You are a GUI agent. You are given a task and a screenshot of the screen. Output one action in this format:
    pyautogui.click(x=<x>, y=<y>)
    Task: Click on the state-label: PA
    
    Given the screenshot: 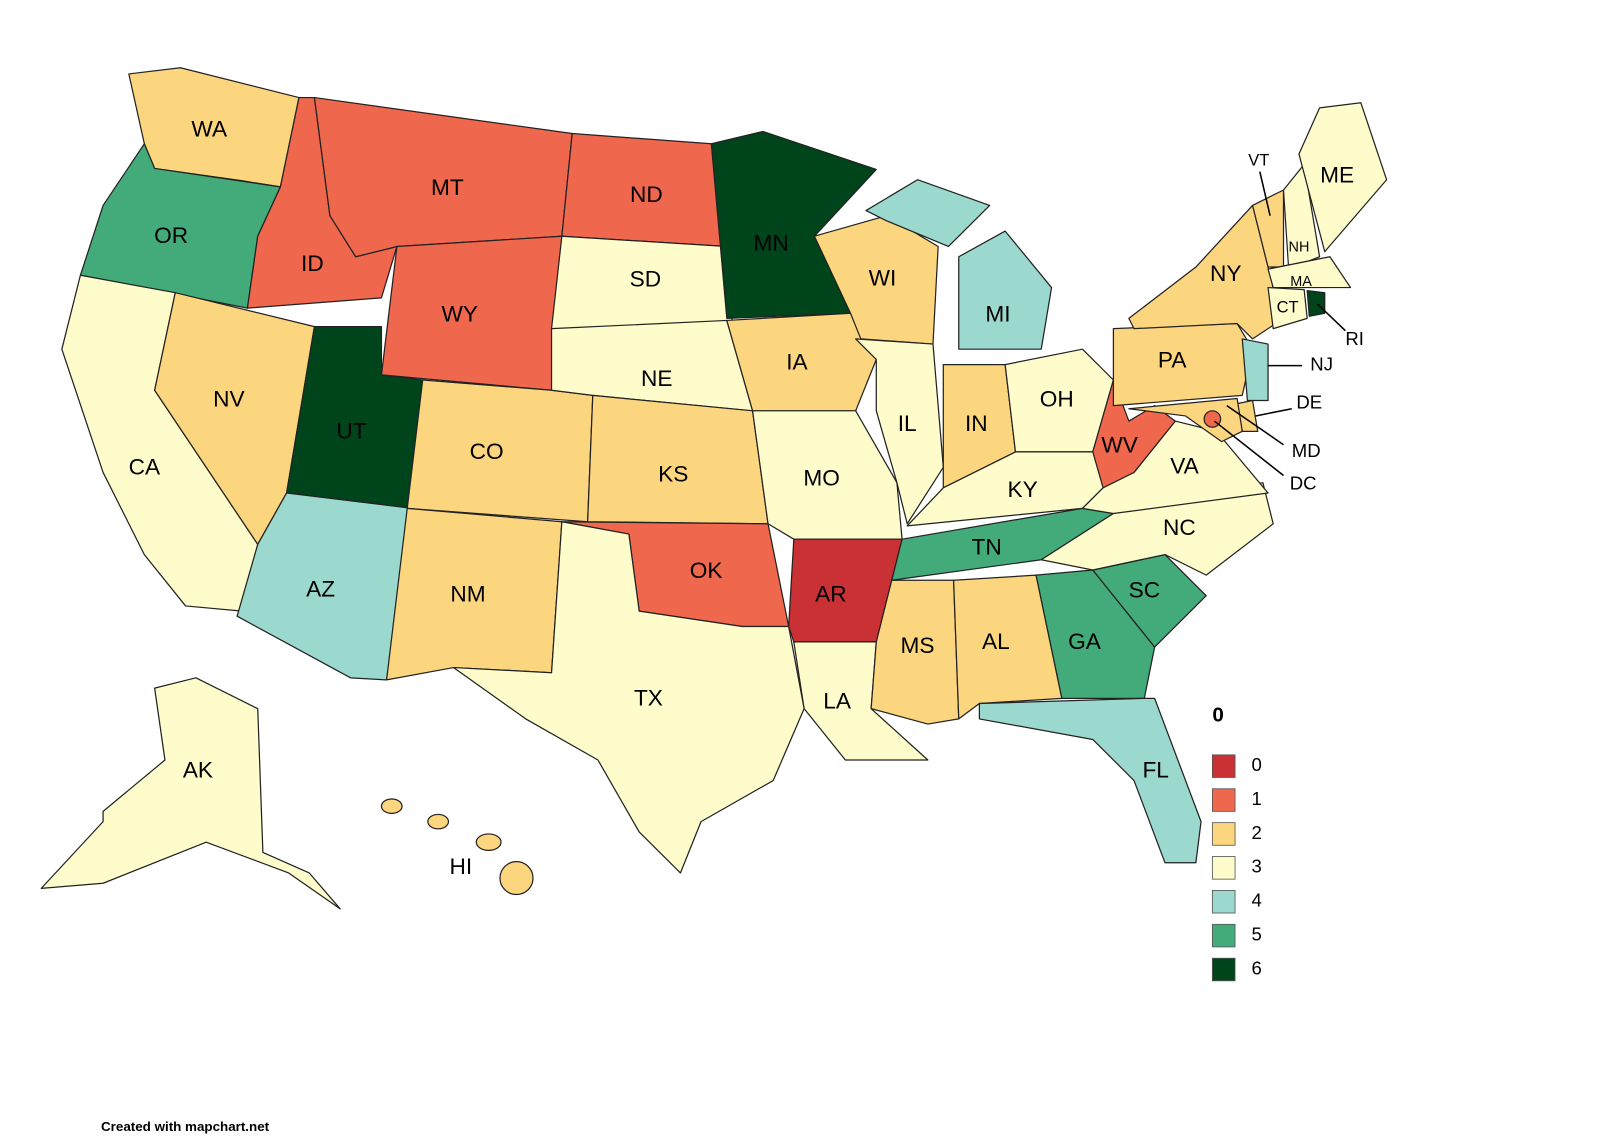 What is the action you would take?
    pyautogui.click(x=1172, y=360)
    